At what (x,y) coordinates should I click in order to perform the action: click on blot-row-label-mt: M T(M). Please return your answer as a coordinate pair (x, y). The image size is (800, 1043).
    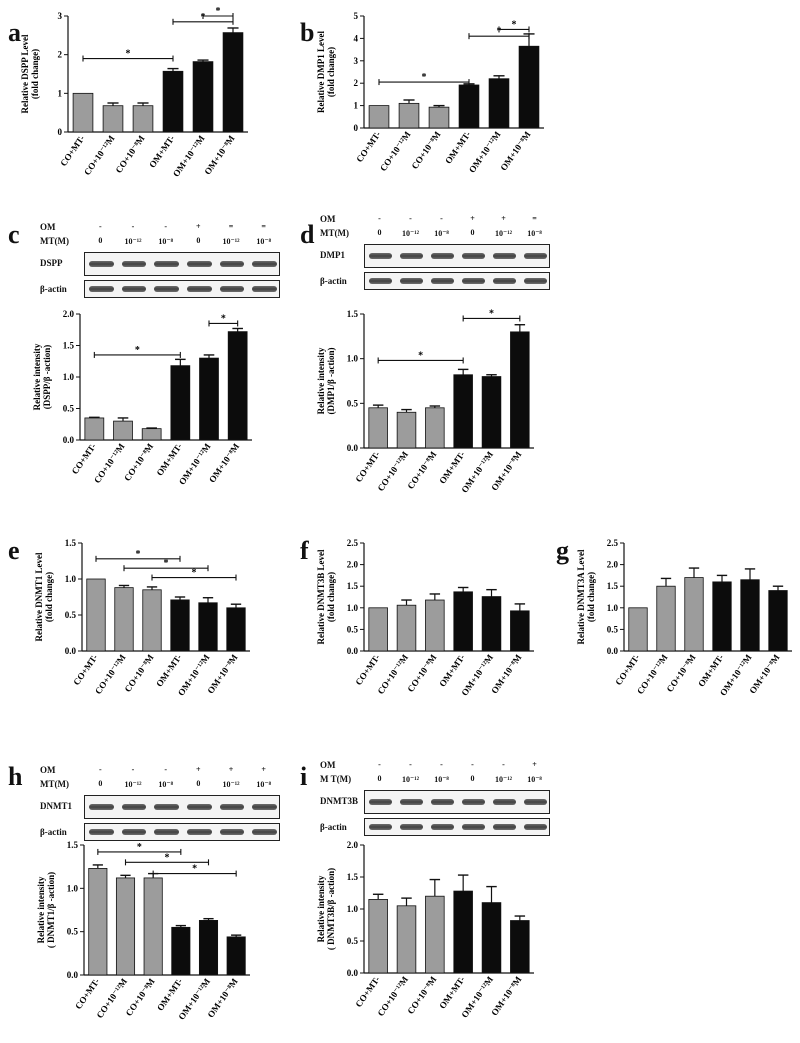
    Looking at the image, I should click on (336, 779).